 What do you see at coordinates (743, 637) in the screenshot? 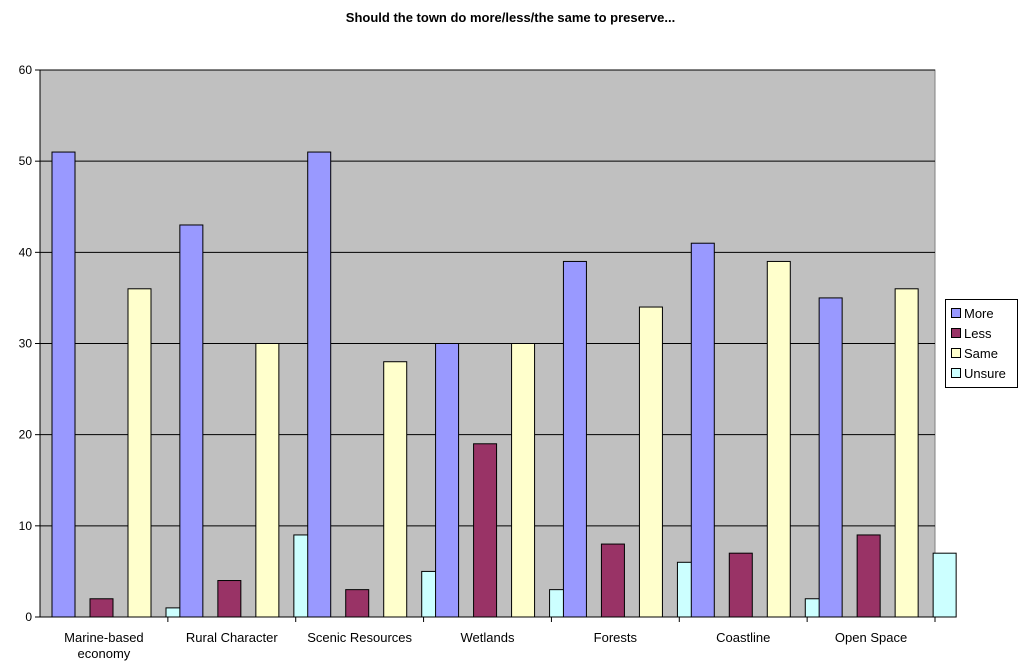
I see `x-tick-label: Coastline` at bounding box center [743, 637].